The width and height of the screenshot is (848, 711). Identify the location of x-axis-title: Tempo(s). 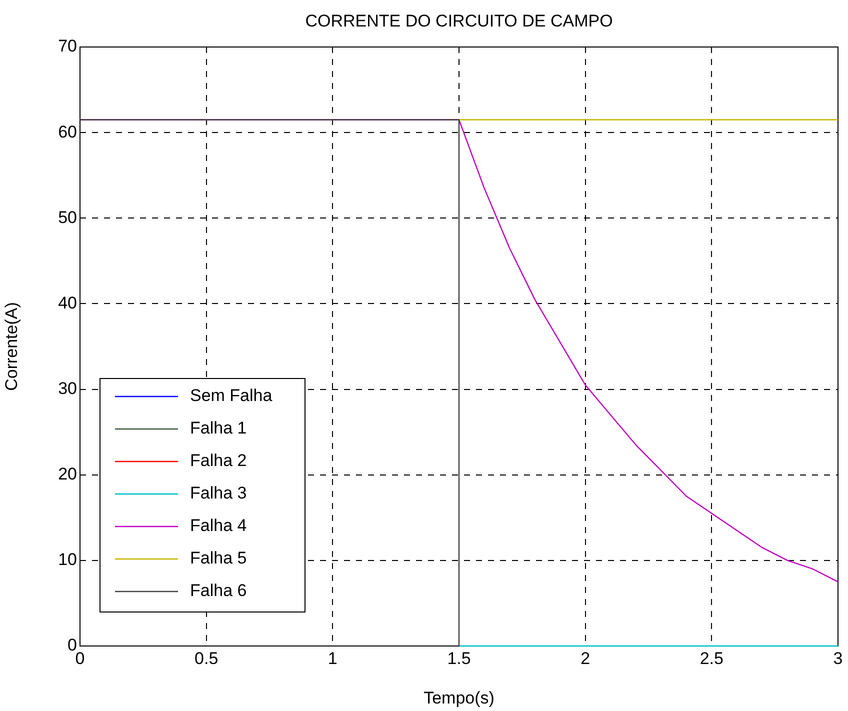
(459, 698).